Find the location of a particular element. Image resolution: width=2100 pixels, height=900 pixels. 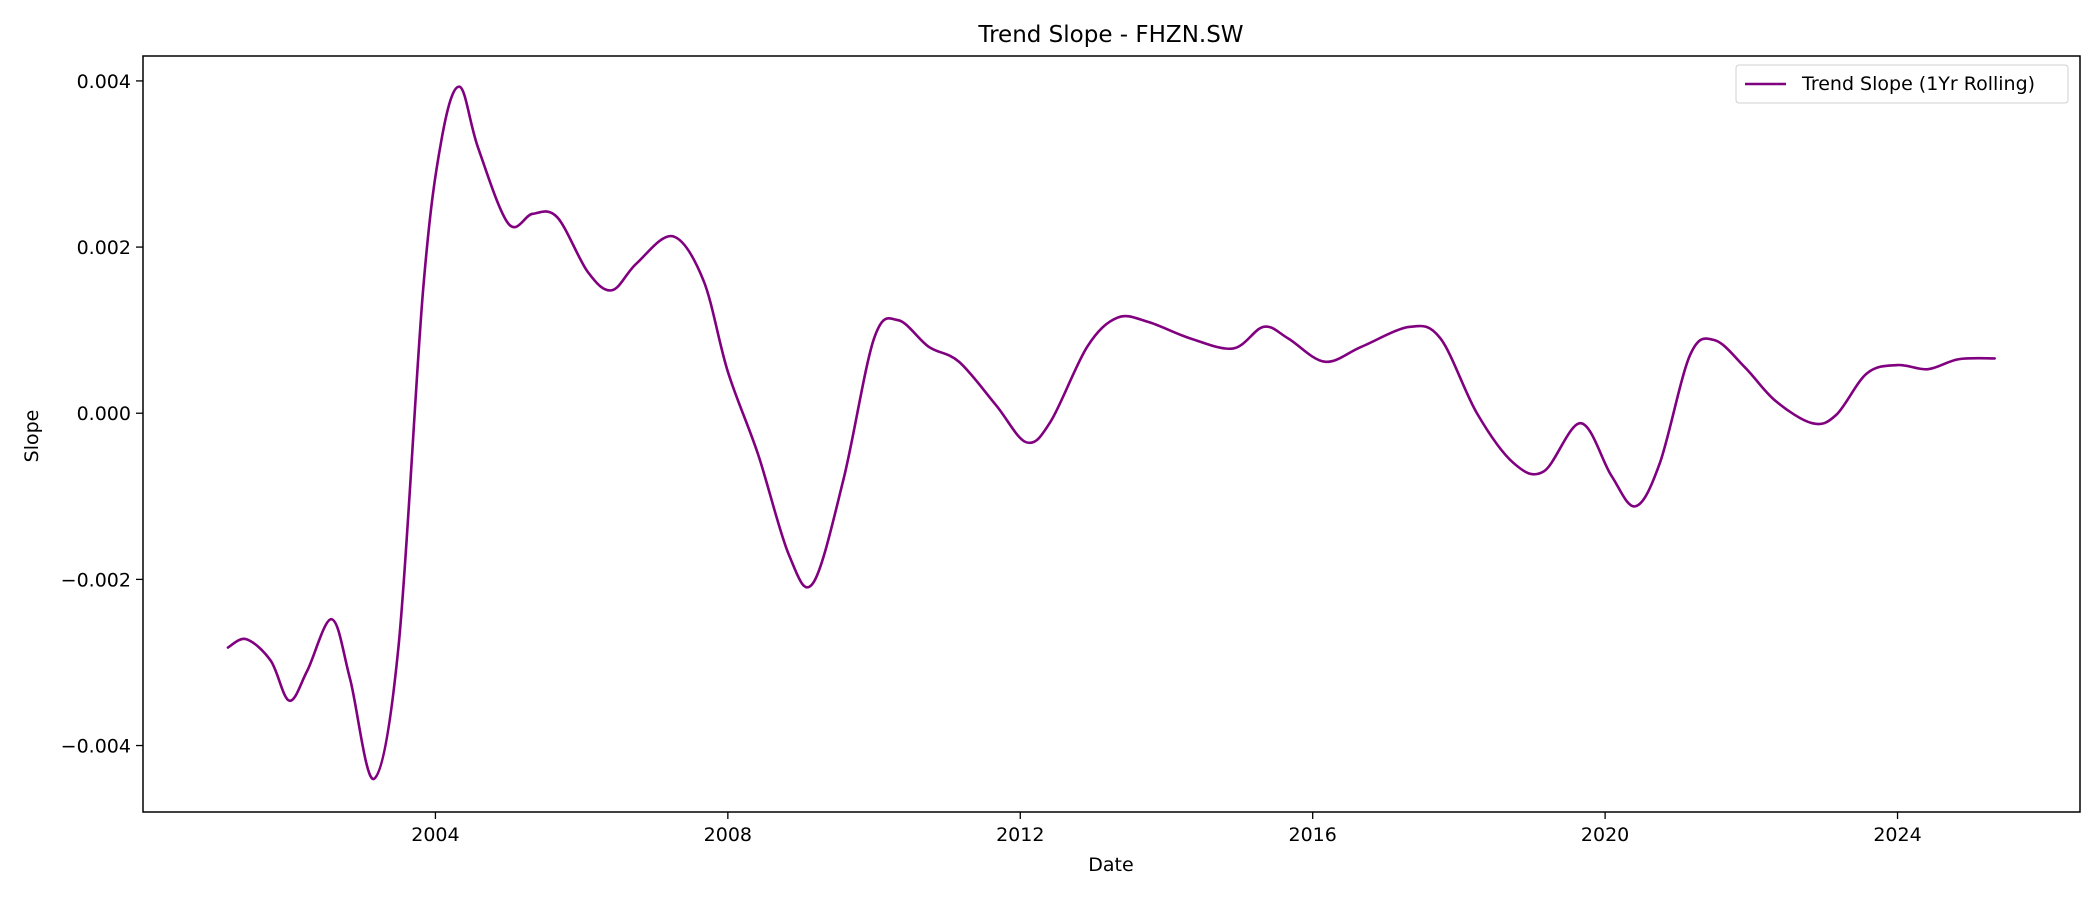

x-tick-label: 2004 is located at coordinates (435, 835).